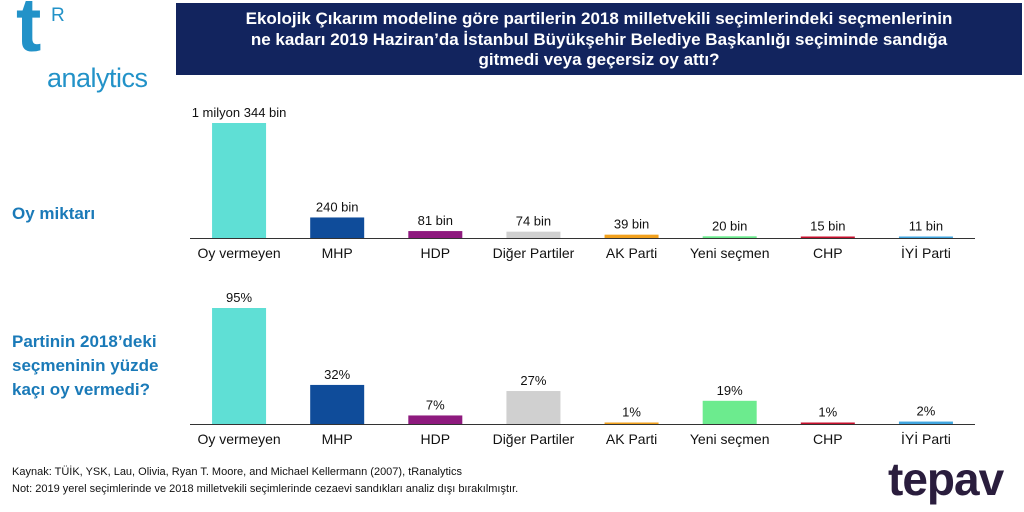 Image resolution: width=1024 pixels, height=512 pixels. Describe the element at coordinates (730, 390) in the screenshot. I see `data-label: 19%` at that location.